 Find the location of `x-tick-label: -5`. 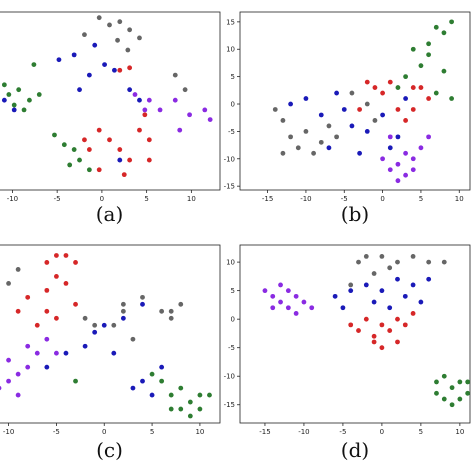

x-tick-label: -5 is located at coordinates (344, 199).